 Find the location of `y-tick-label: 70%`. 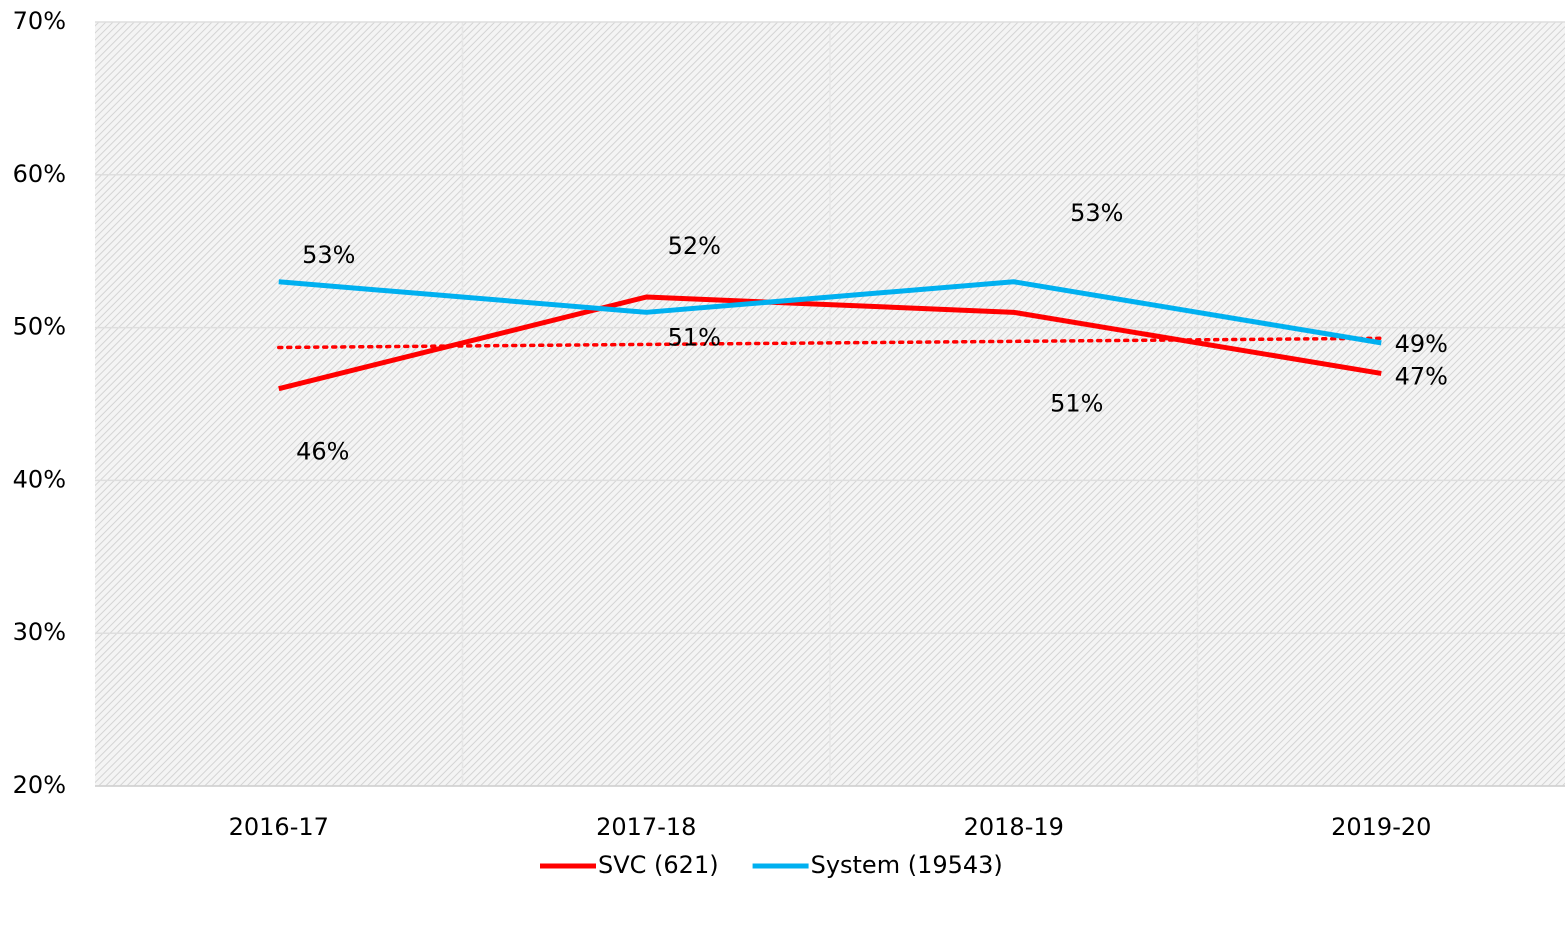

y-tick-label: 70% is located at coordinates (39, 21).